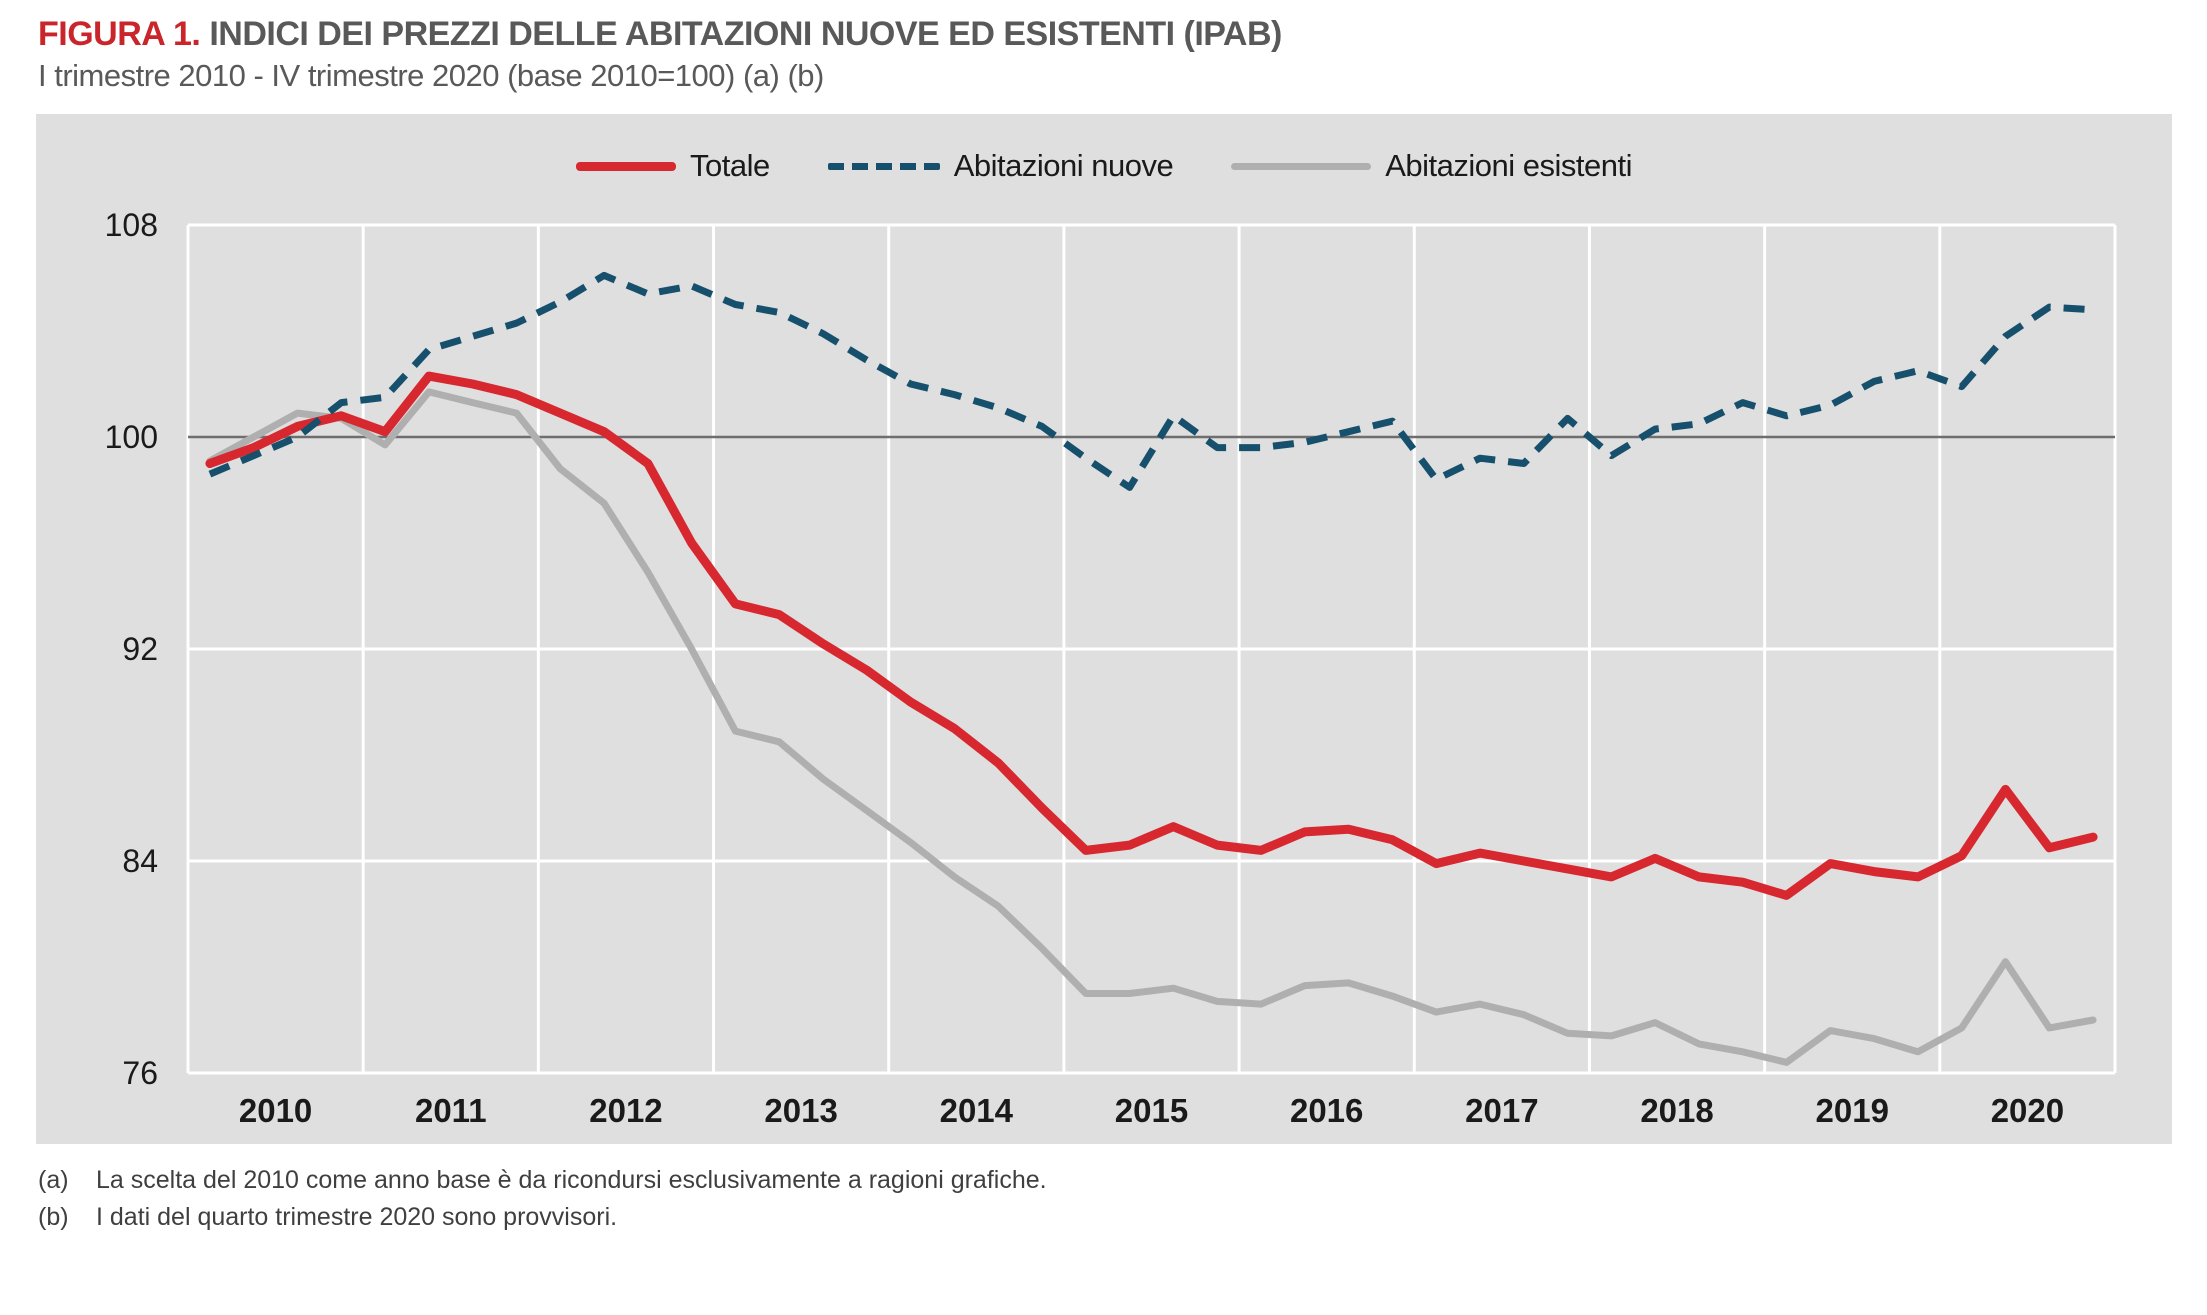  Describe the element at coordinates (1501, 1110) in the screenshot. I see `x-year-label-2017: 2017` at that location.